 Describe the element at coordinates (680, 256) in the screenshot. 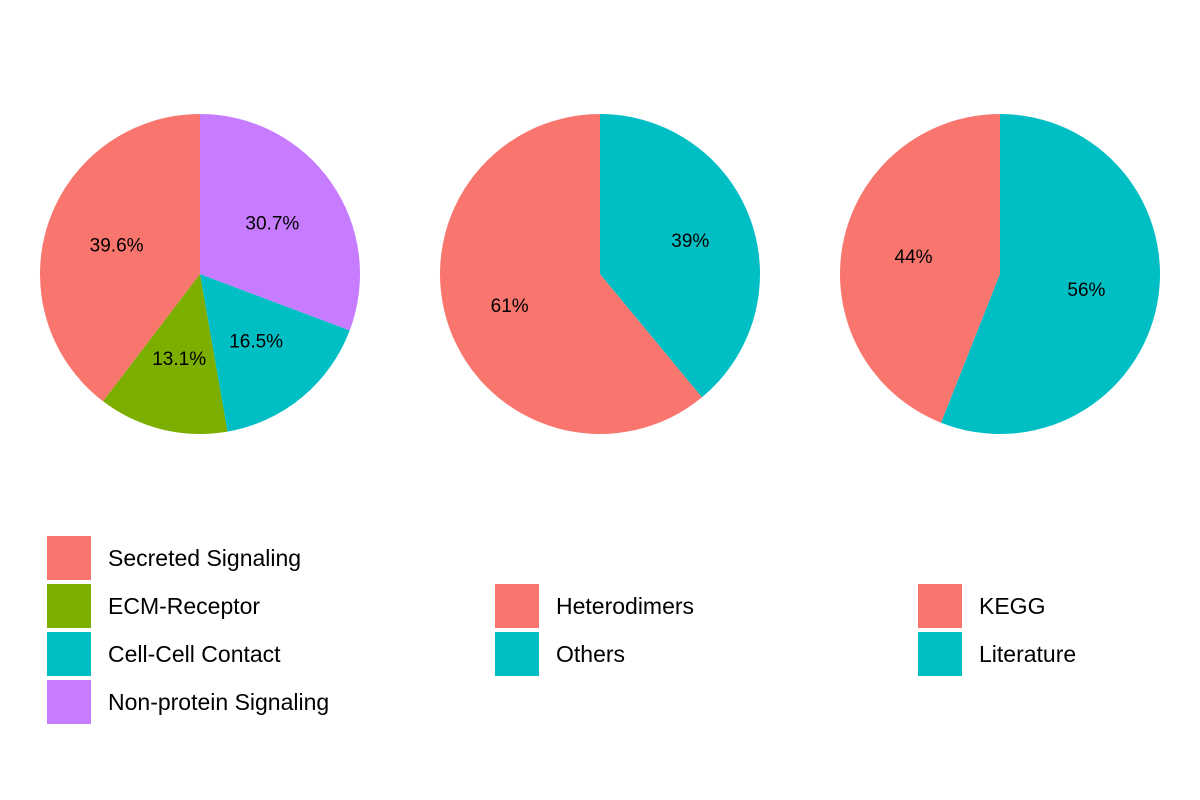

I see `pie-2-slice-others` at that location.